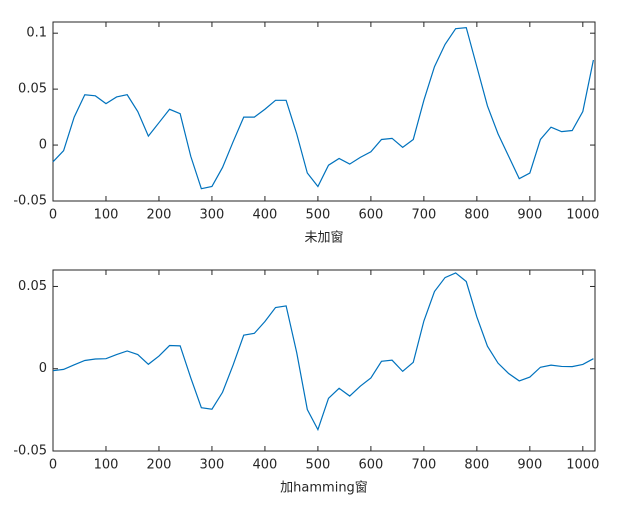  I want to click on y-tick-label: 0.1, so click(36, 33).